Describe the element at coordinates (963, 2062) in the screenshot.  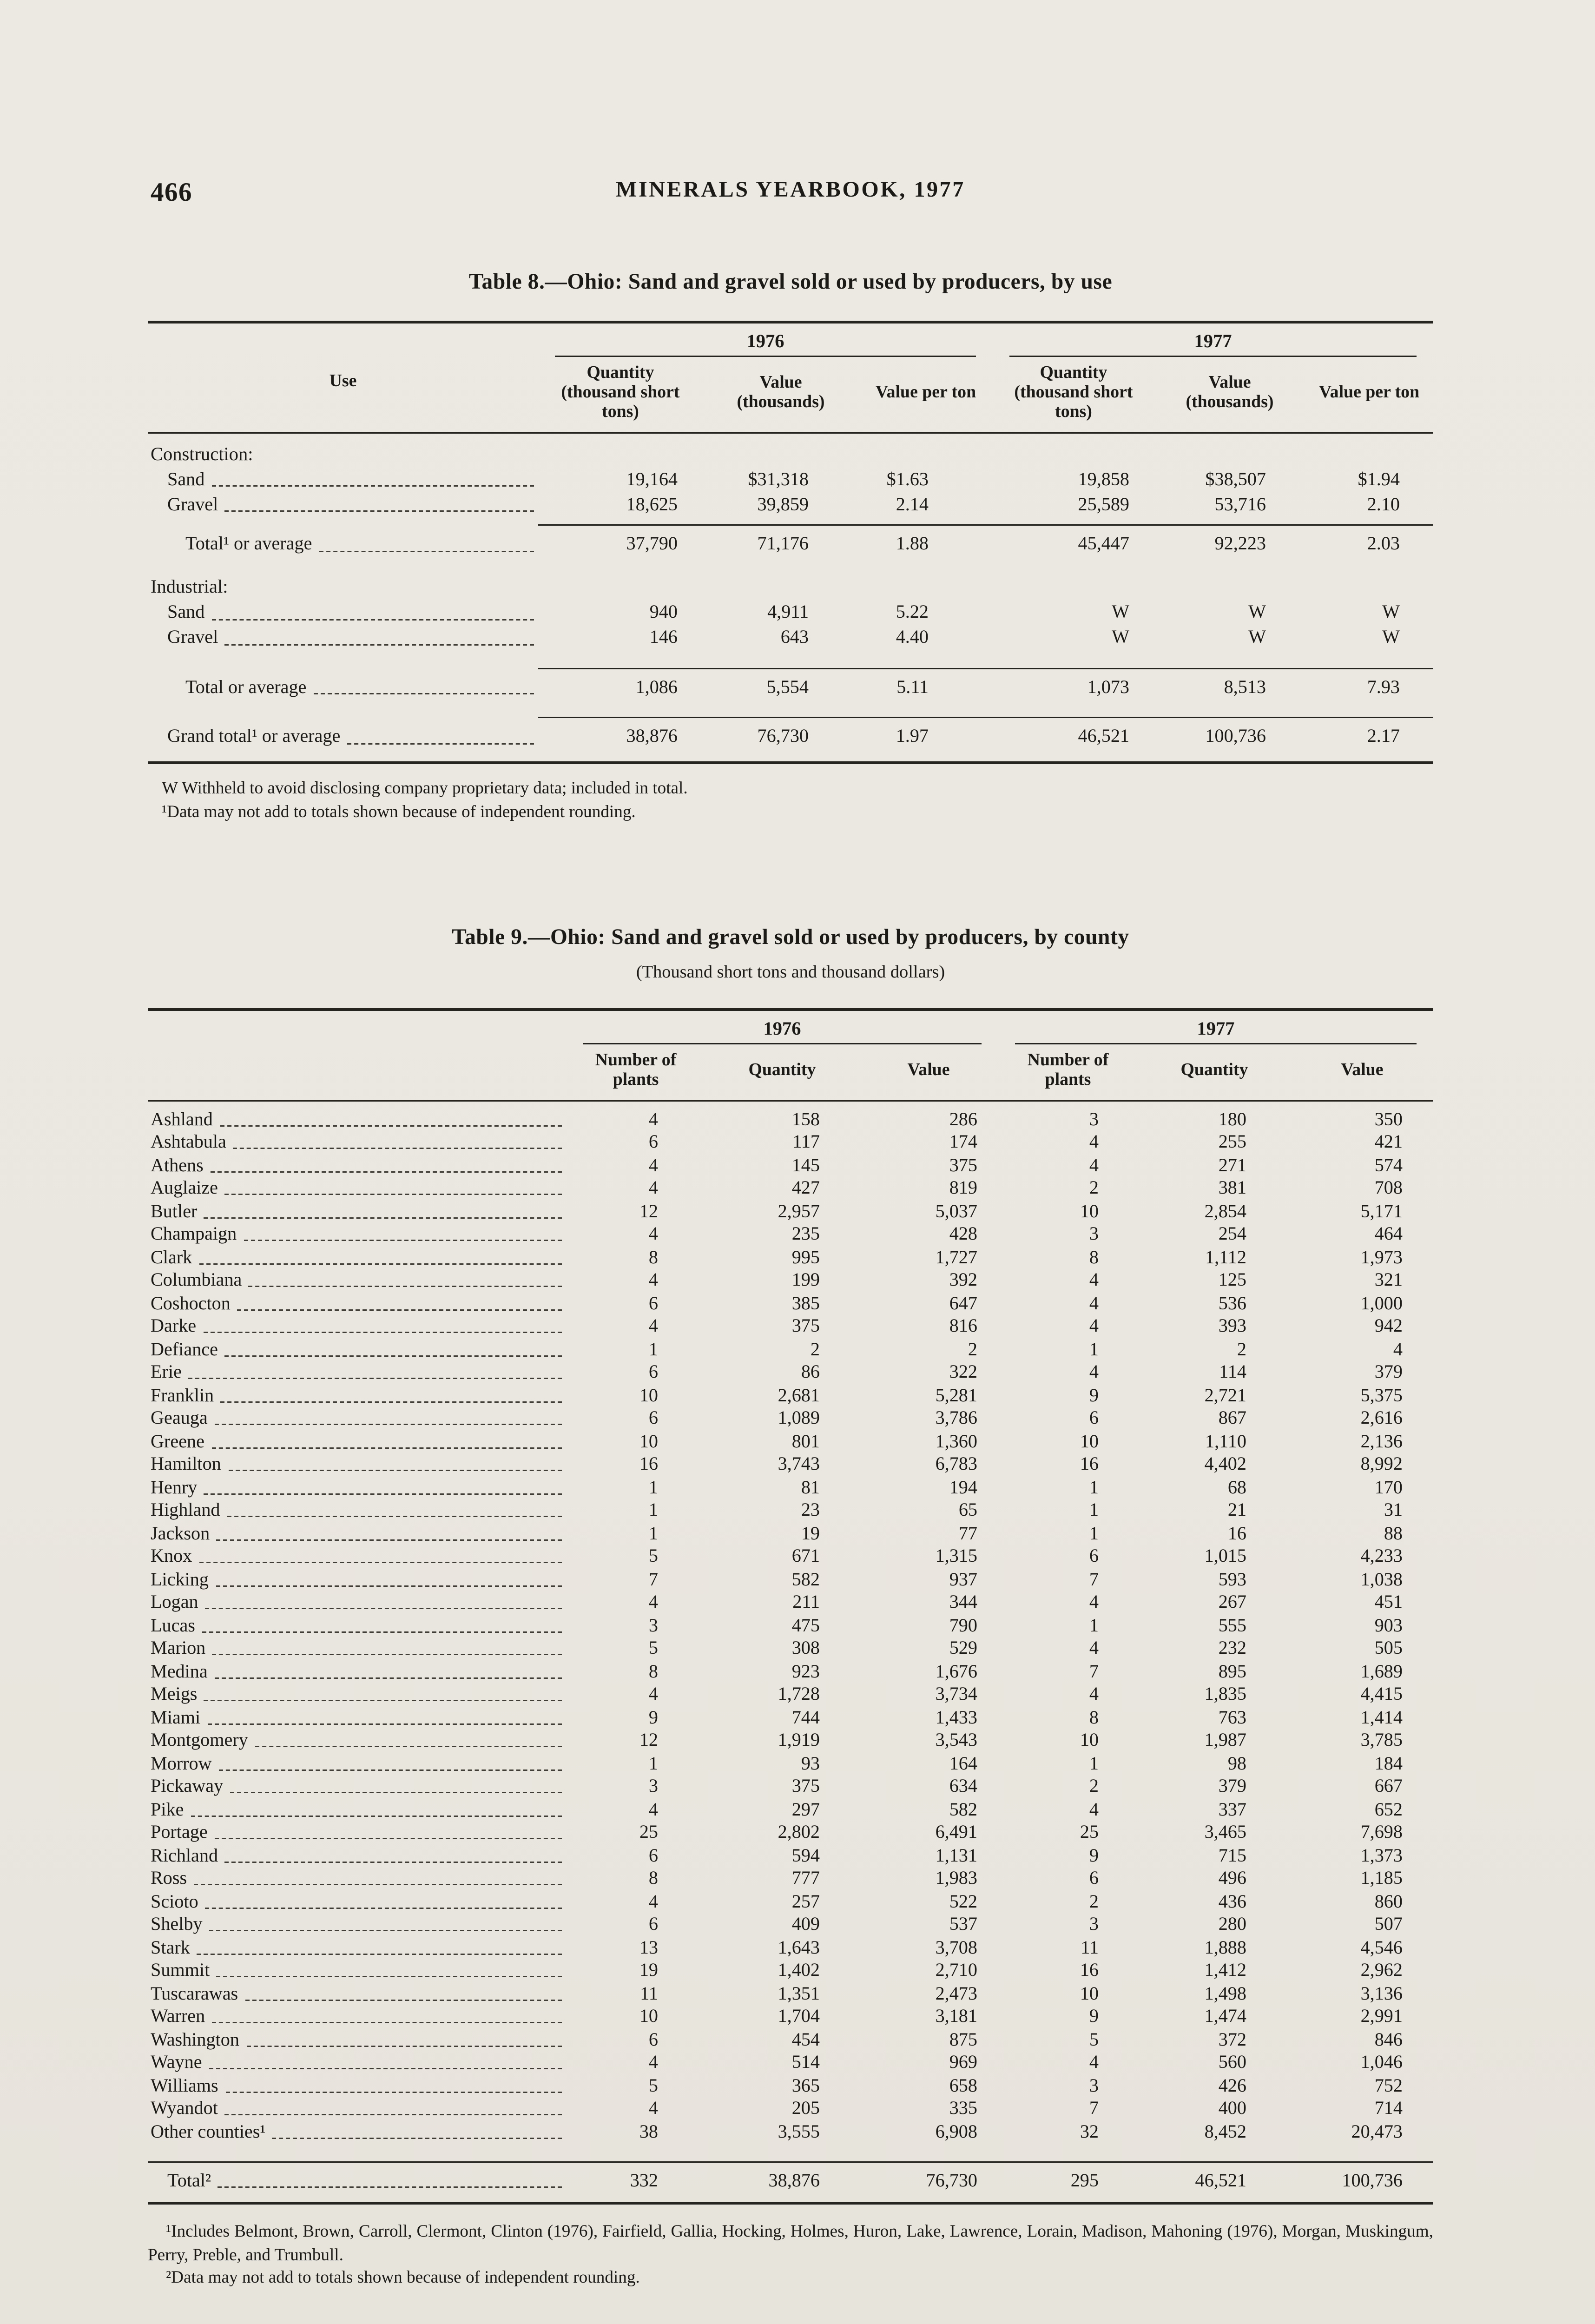
I see `value-cell: 969` at that location.